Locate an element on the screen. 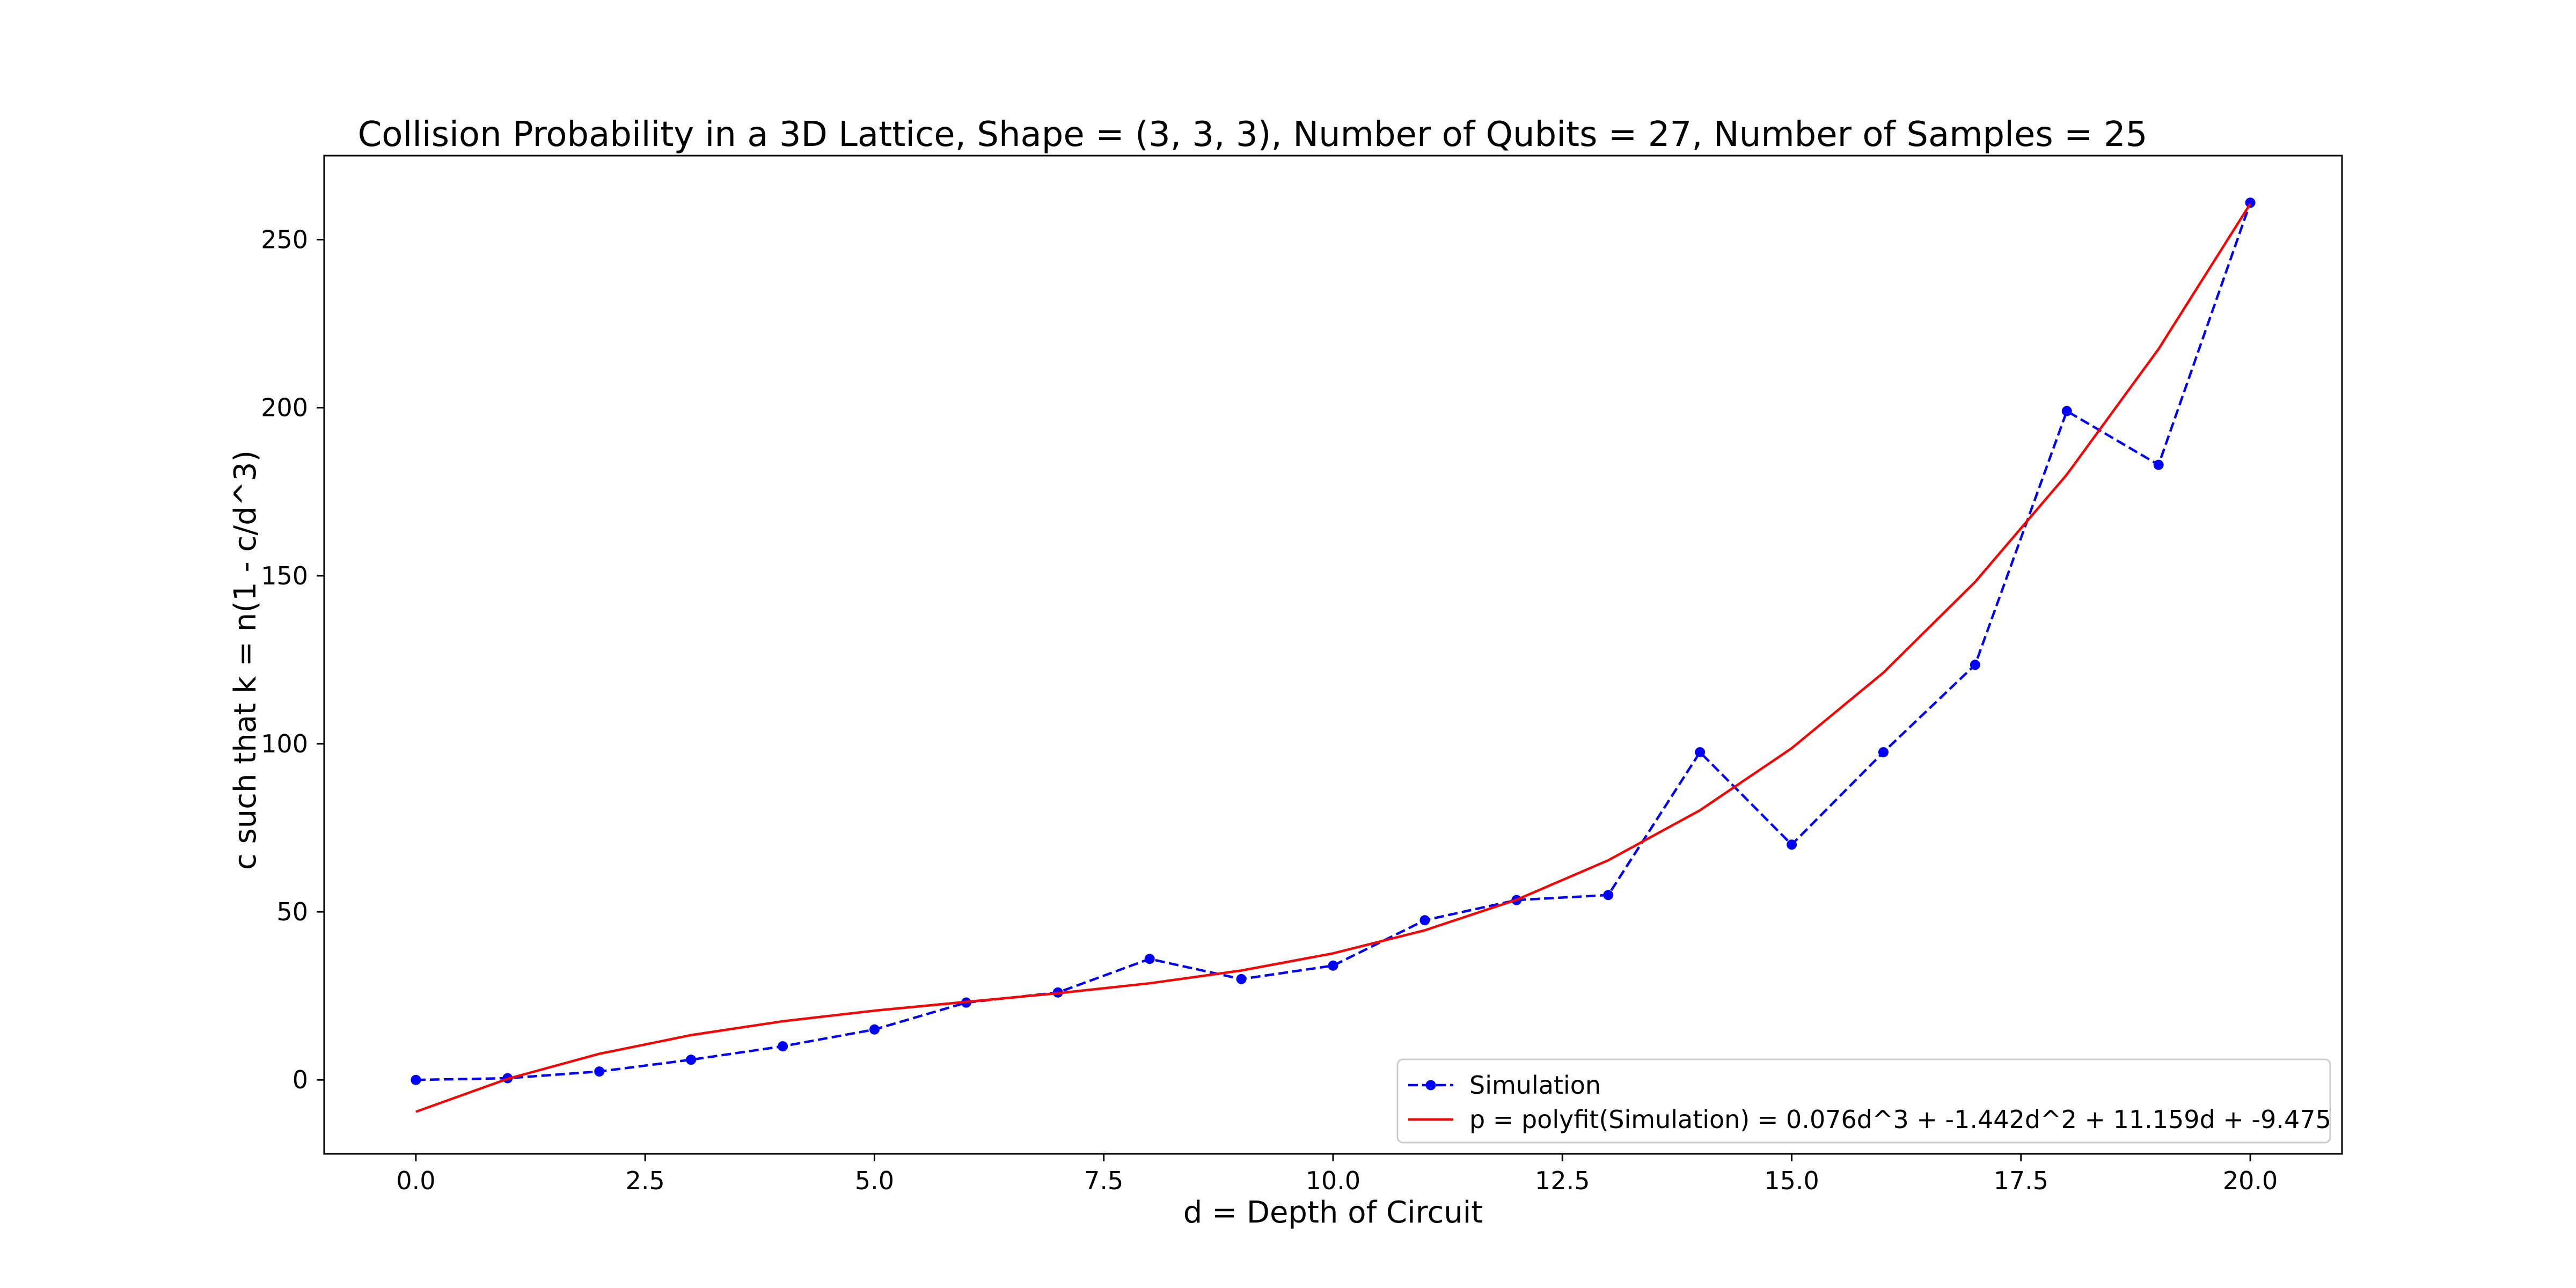  x-tick-label: 5.0 is located at coordinates (874, 1180).